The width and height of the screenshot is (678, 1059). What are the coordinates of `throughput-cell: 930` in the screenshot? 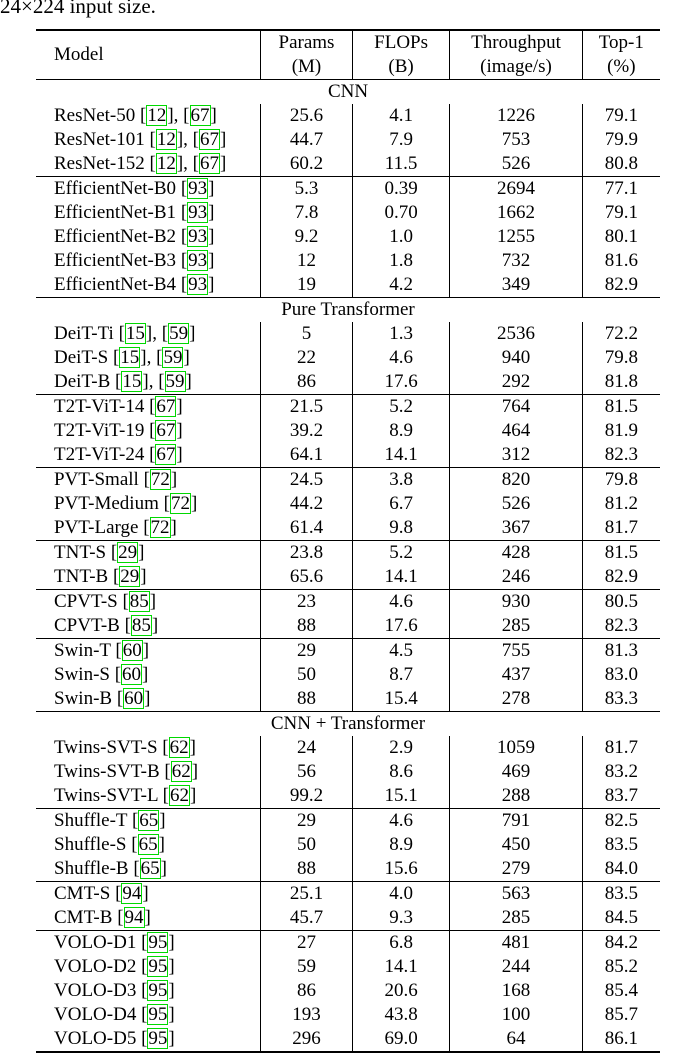 It's located at (516, 601).